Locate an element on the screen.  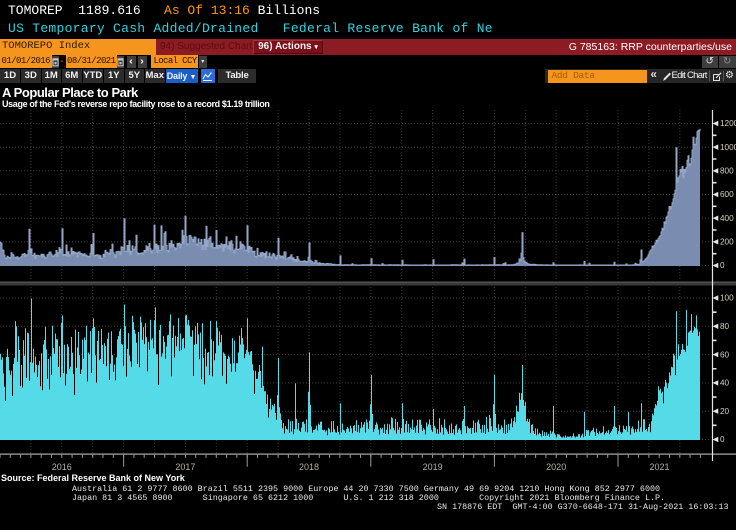
svg-text: 20 is located at coordinates (725, 411).